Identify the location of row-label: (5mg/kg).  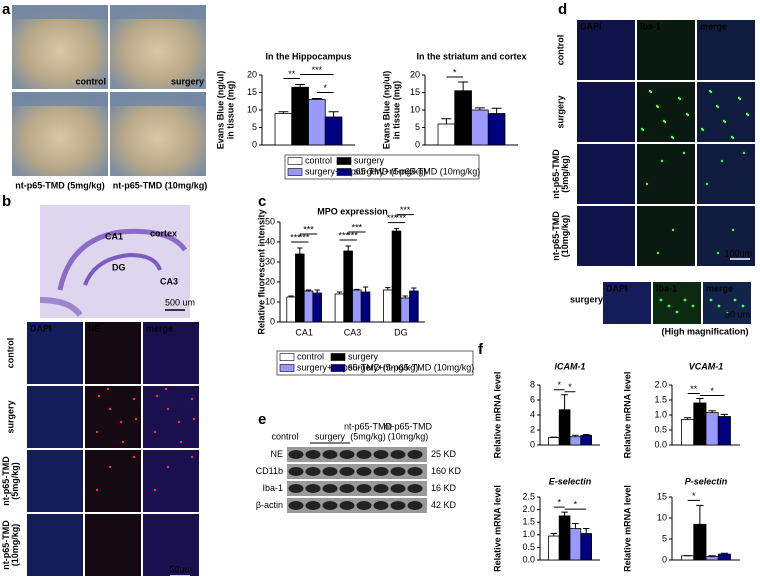
(565, 174).